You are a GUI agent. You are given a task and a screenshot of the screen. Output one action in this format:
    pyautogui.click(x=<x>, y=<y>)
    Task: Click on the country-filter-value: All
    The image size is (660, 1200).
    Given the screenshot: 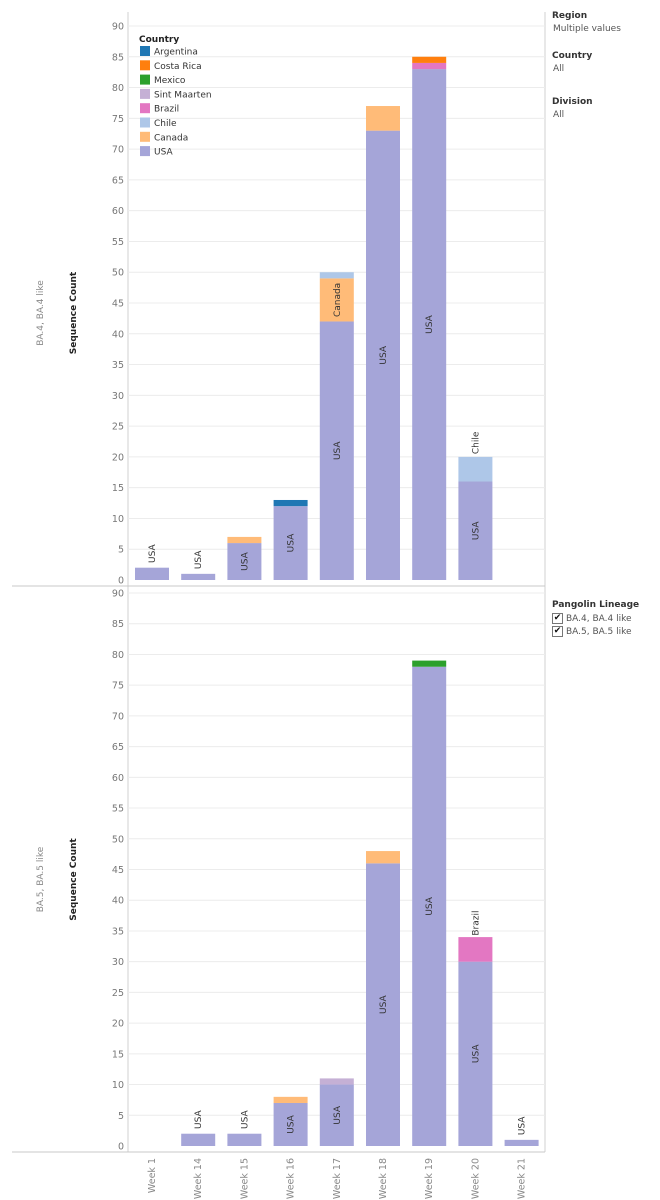 What is the action you would take?
    pyautogui.click(x=559, y=69)
    